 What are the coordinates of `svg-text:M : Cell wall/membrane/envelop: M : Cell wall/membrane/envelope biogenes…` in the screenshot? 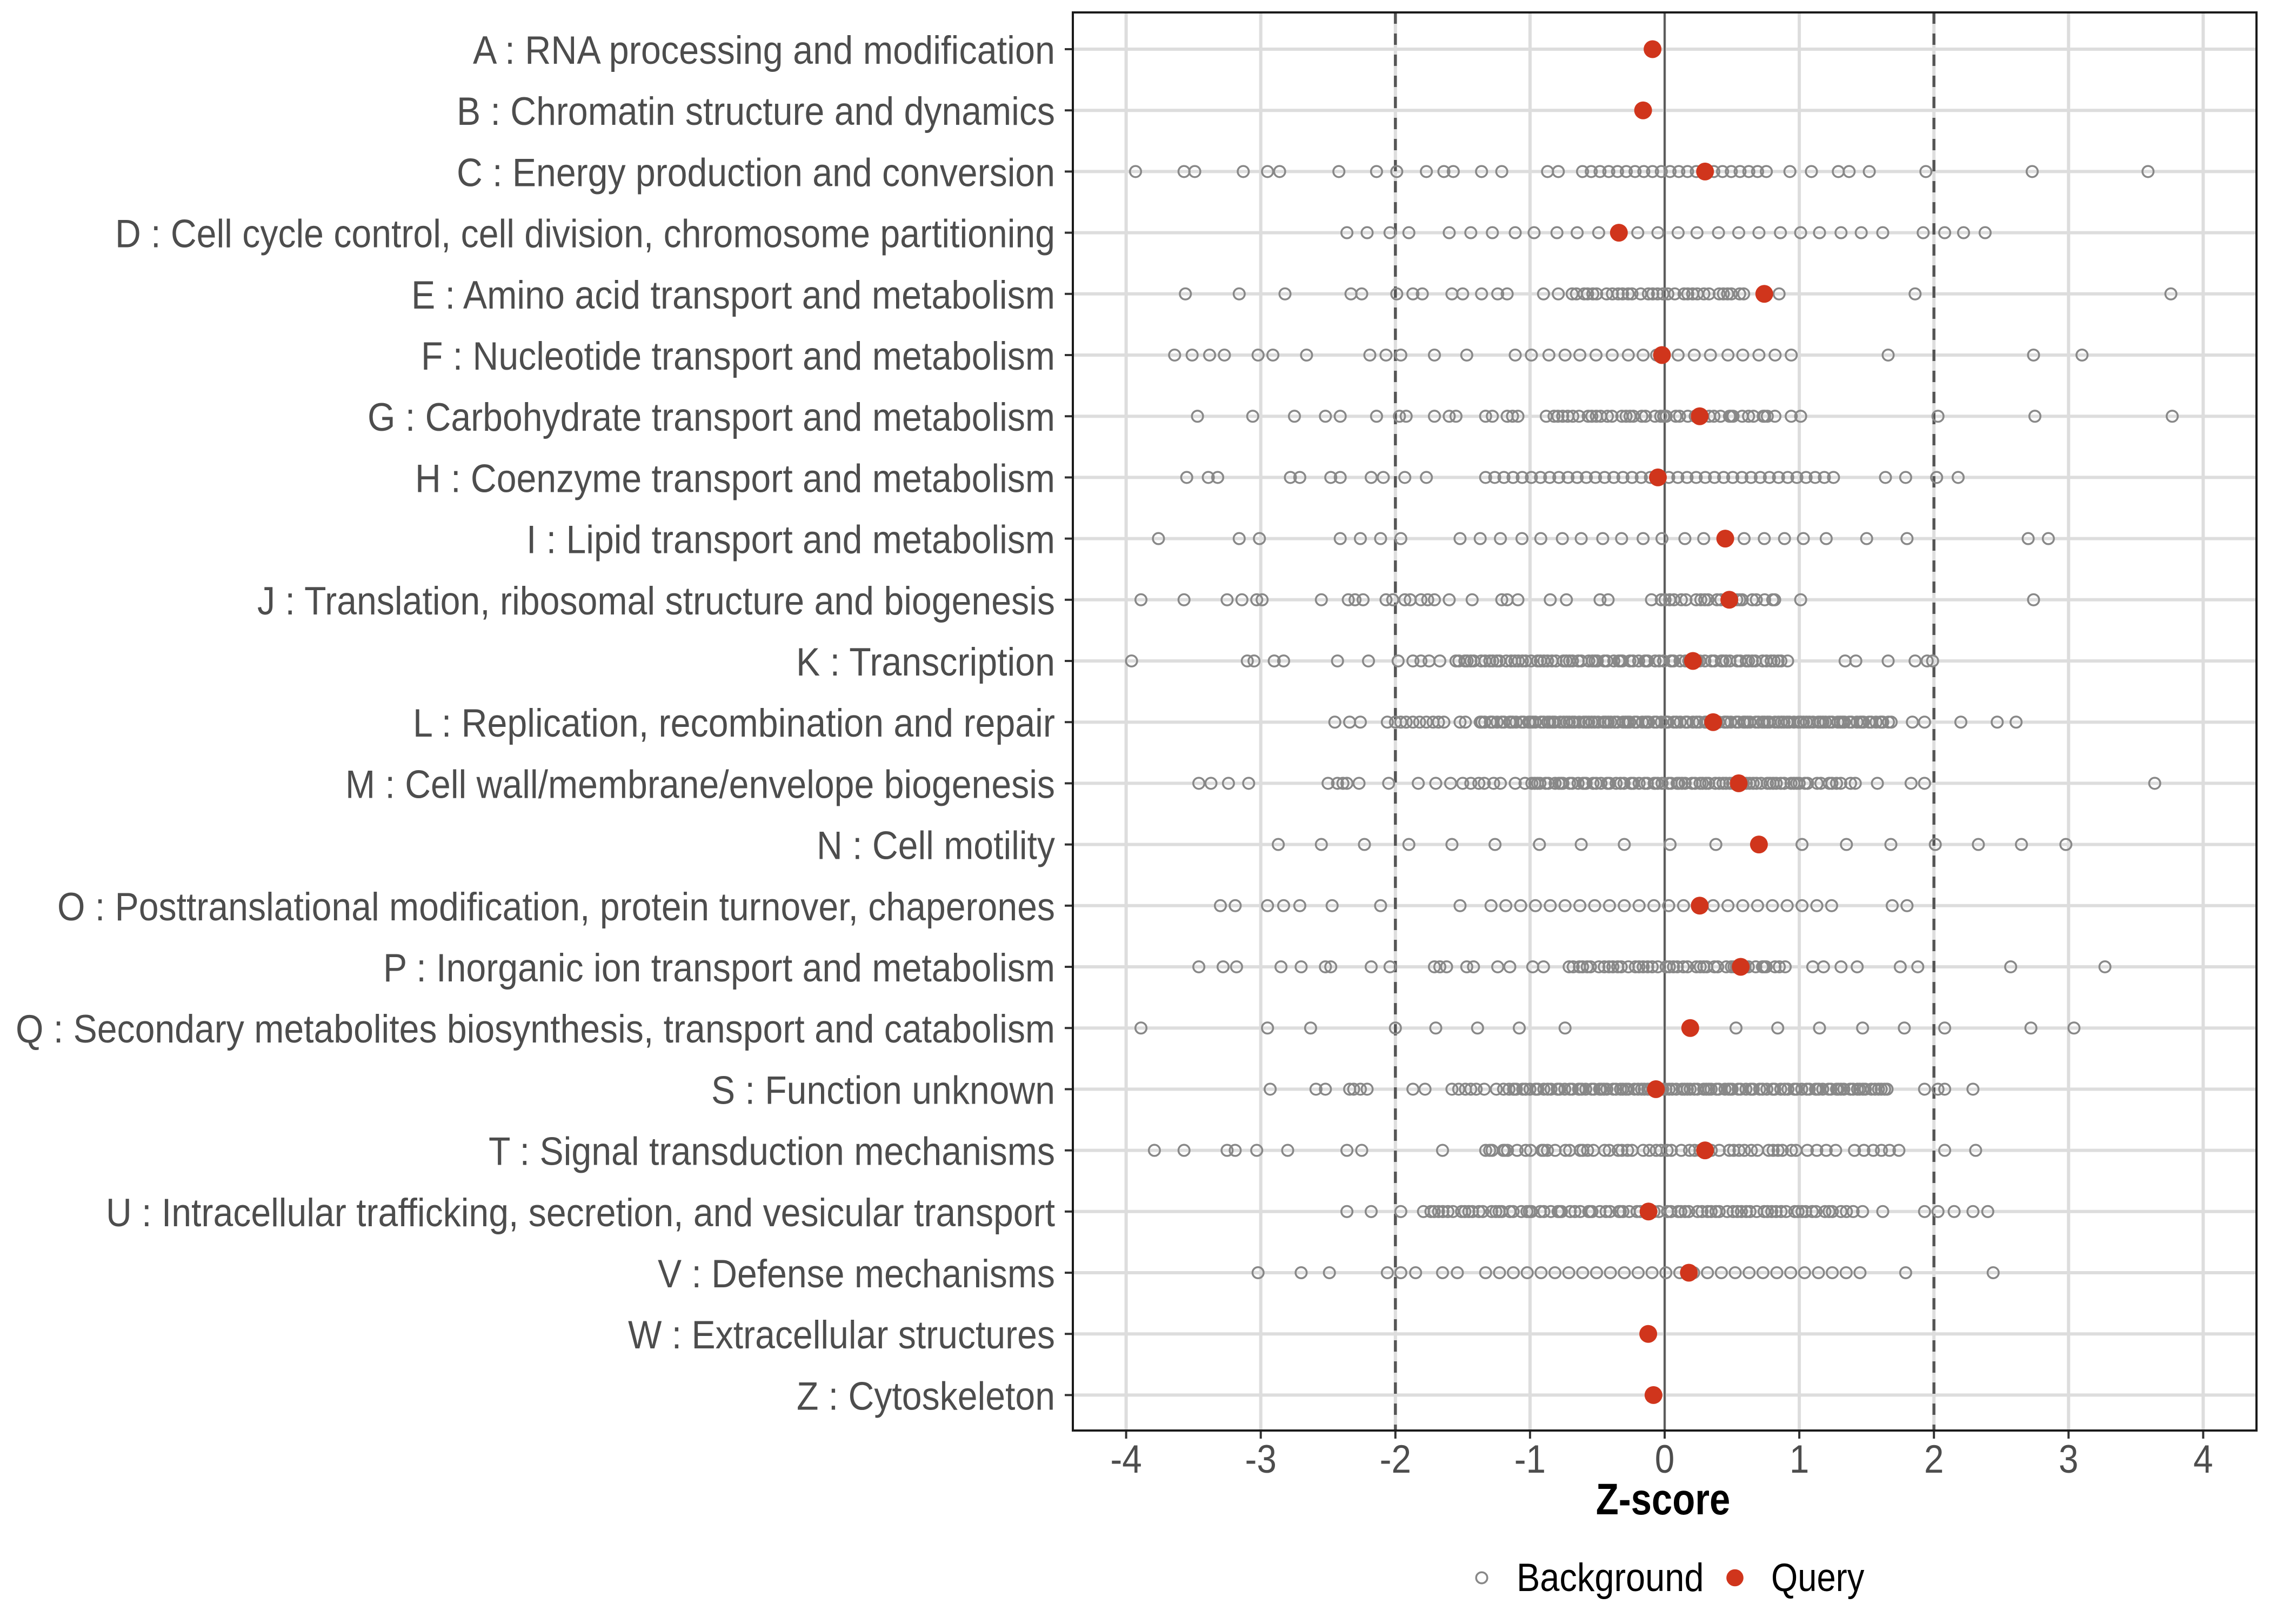 It's located at (700, 785).